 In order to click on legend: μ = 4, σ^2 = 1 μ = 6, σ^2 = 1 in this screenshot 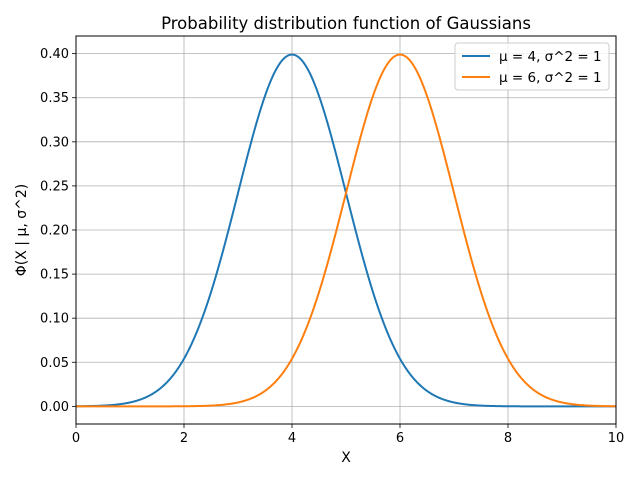, I will do `click(532, 66)`.